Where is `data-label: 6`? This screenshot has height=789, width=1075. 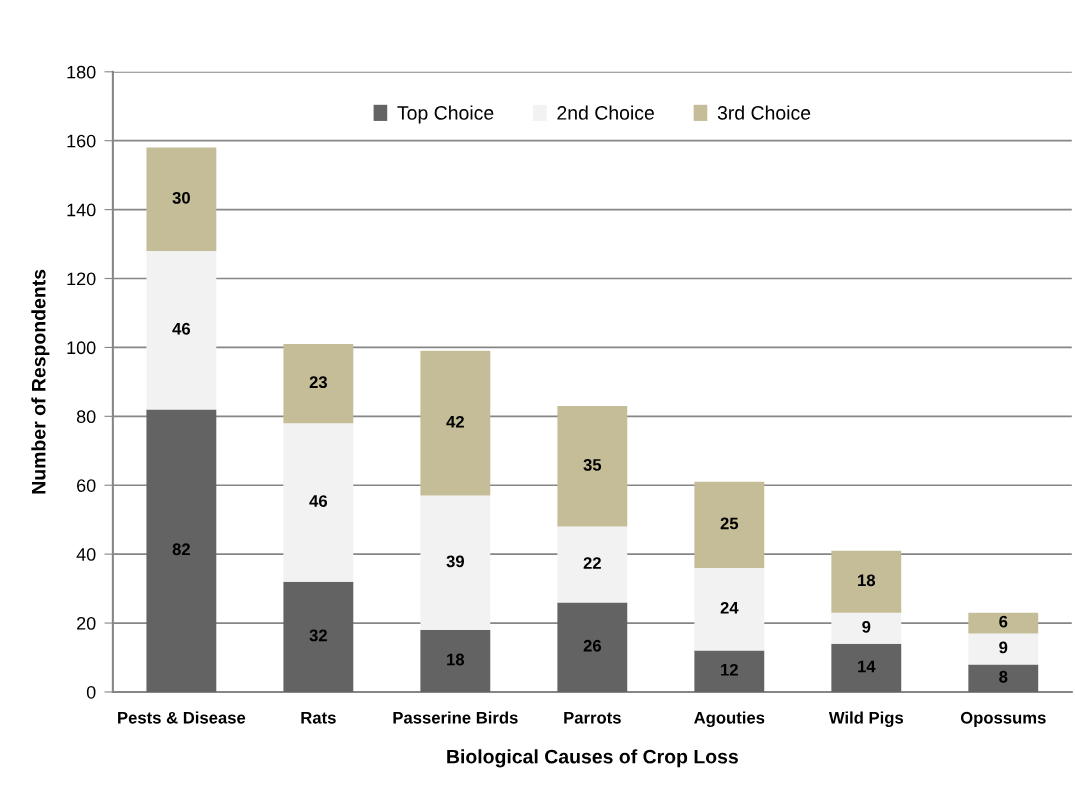 data-label: 6 is located at coordinates (1003, 621).